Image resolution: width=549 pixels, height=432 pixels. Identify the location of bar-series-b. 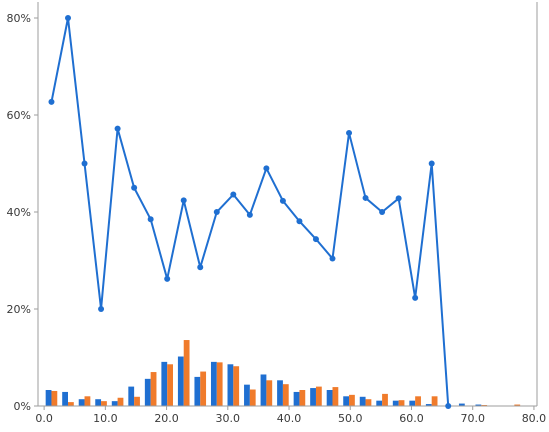
(286, 373).